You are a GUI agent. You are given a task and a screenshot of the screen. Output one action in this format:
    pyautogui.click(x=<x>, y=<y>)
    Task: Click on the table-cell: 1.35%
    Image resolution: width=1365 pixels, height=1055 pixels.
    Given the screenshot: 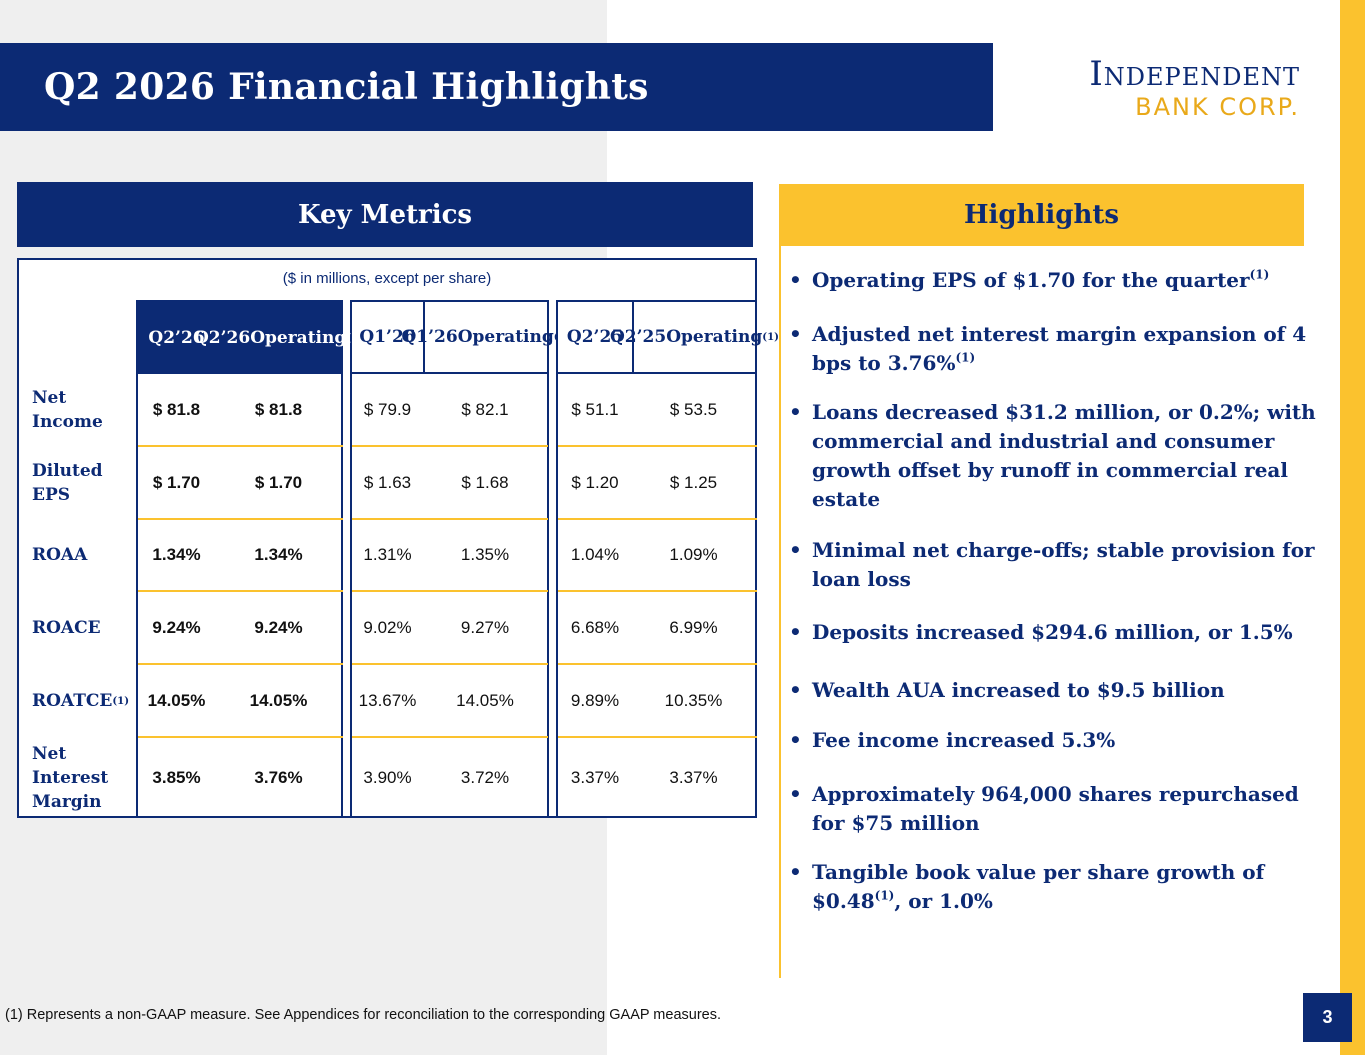 What is the action you would take?
    pyautogui.click(x=485, y=554)
    